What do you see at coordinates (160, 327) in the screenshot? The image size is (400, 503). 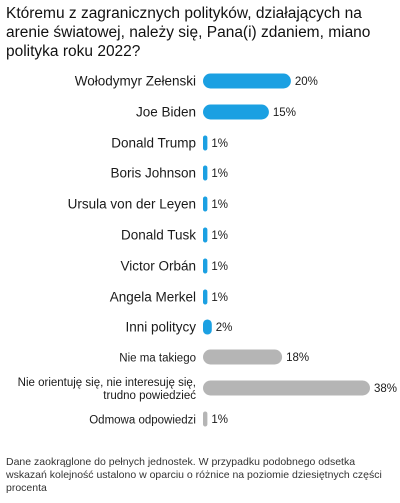 I see `category-label: Inni politycy` at bounding box center [160, 327].